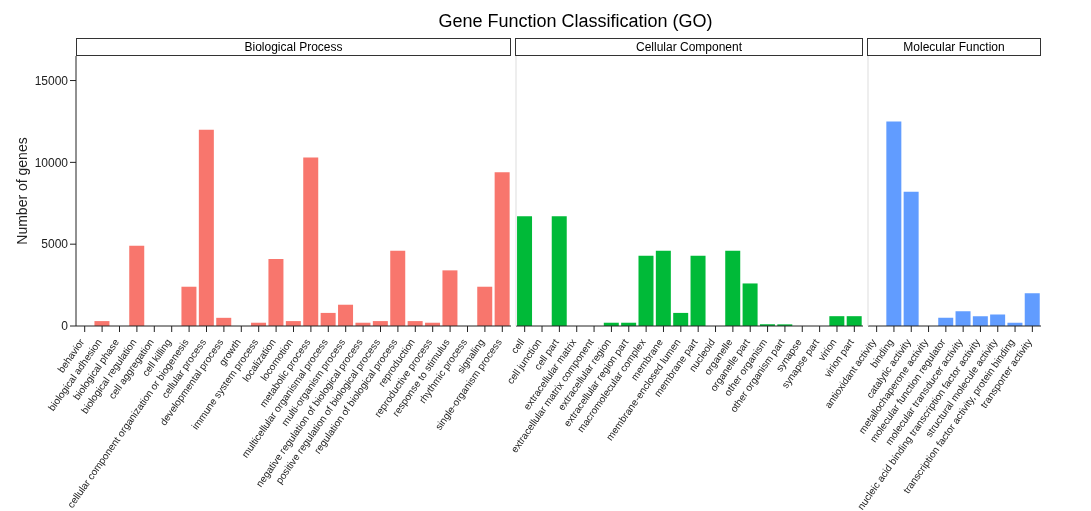 This screenshot has height=511, width=1091. Describe the element at coordinates (55, 244) in the screenshot. I see `y-tick-label: 5000` at that location.